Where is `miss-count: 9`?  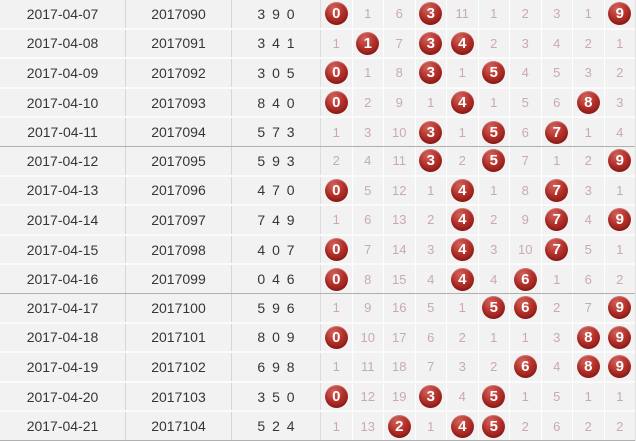
miss-count: 9 is located at coordinates (399, 103).